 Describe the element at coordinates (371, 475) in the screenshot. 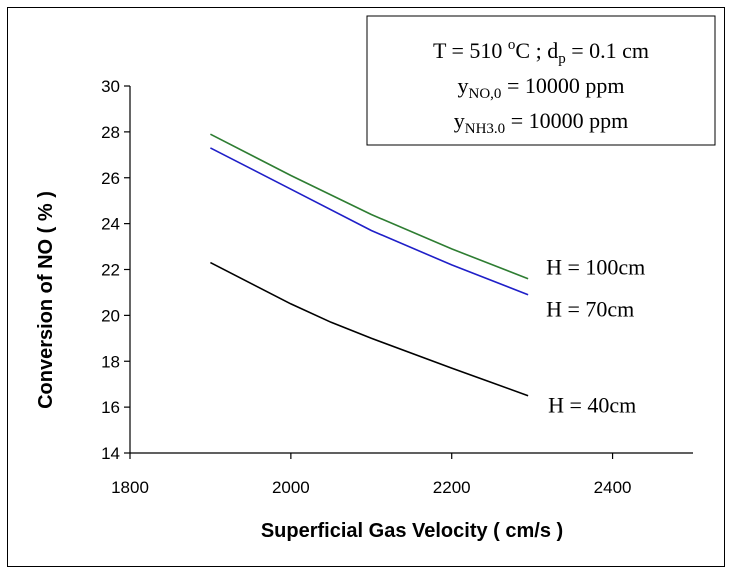

I see `x-ticks: 1800 2000 2200 2400` at that location.